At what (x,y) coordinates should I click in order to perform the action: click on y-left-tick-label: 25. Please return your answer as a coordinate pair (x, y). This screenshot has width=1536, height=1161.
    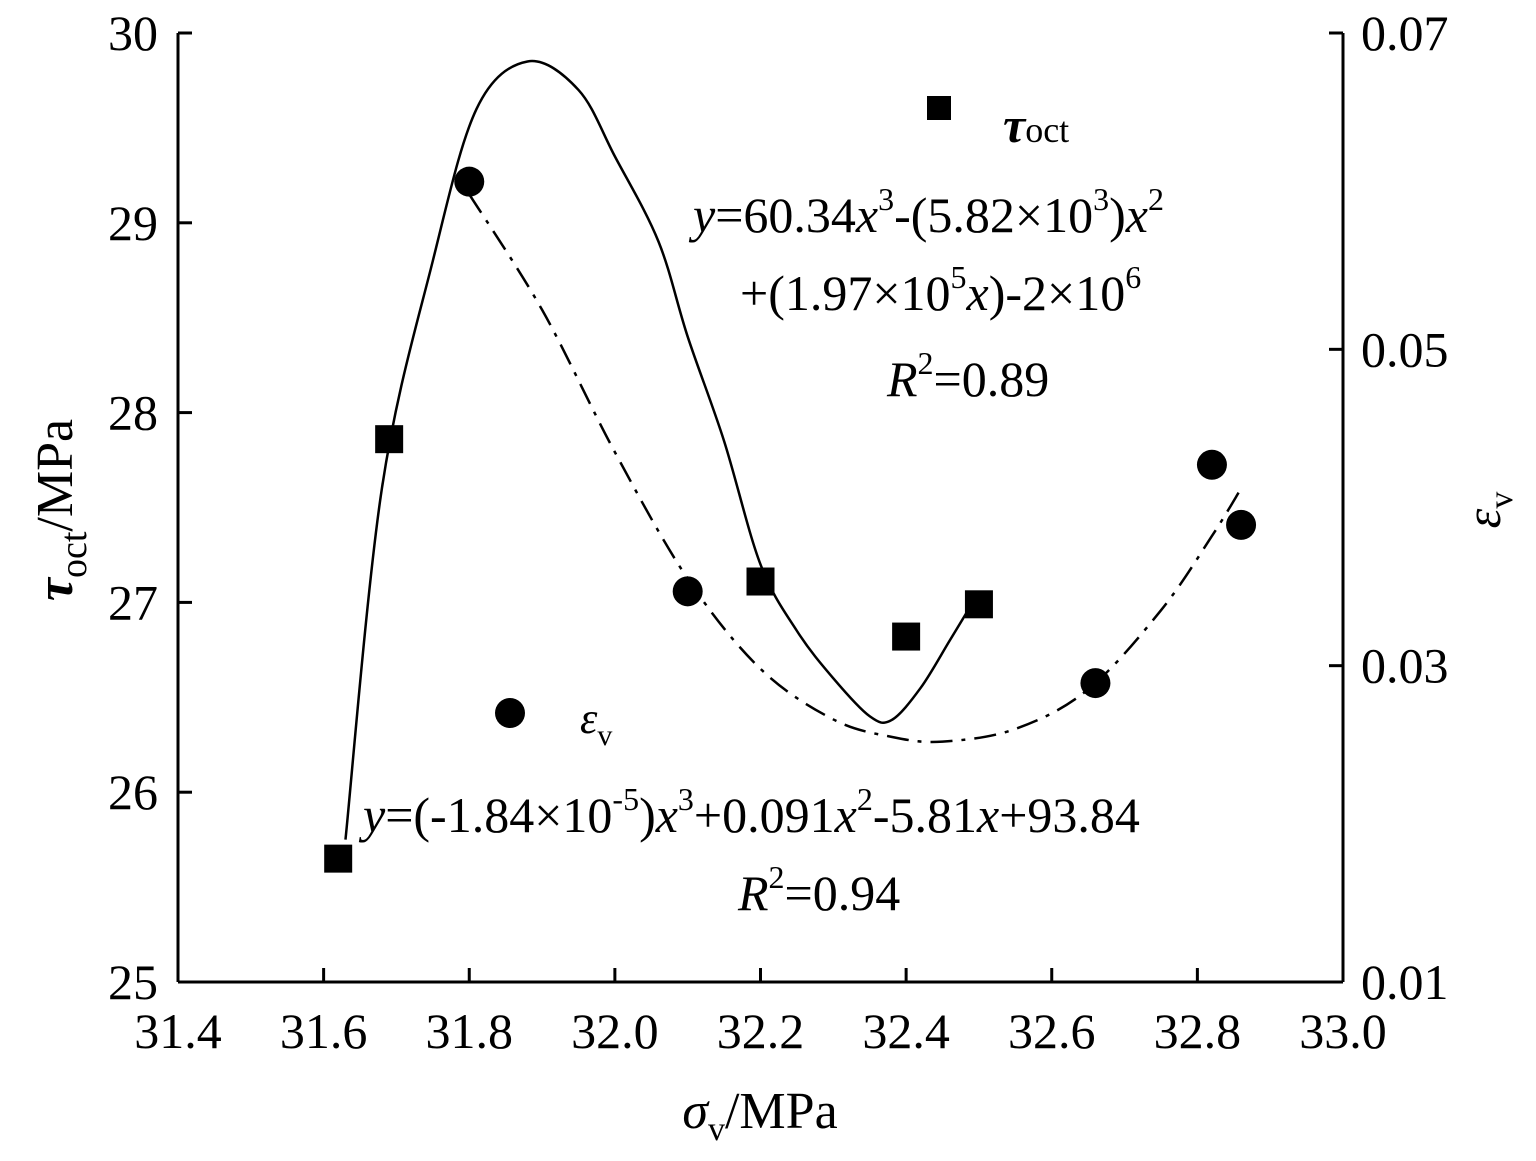
    Looking at the image, I should click on (133, 982).